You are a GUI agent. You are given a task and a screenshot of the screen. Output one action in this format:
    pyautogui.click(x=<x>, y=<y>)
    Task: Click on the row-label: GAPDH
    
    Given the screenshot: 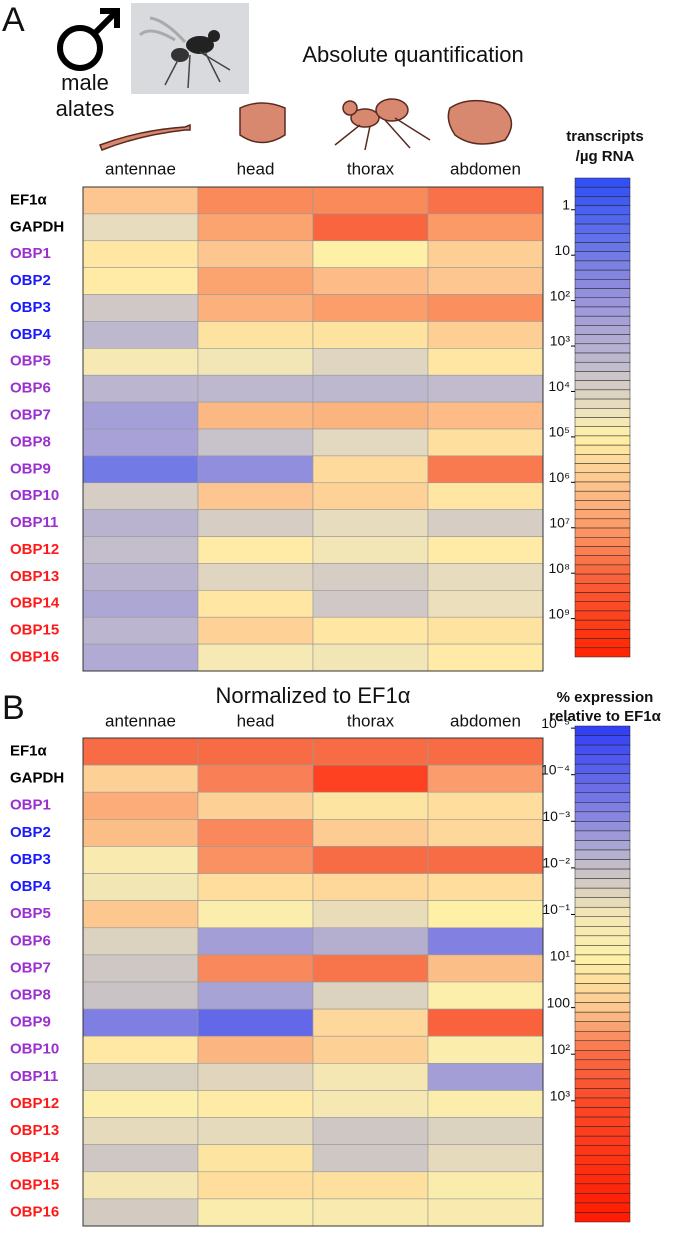 What is the action you would take?
    pyautogui.click(x=37, y=778)
    